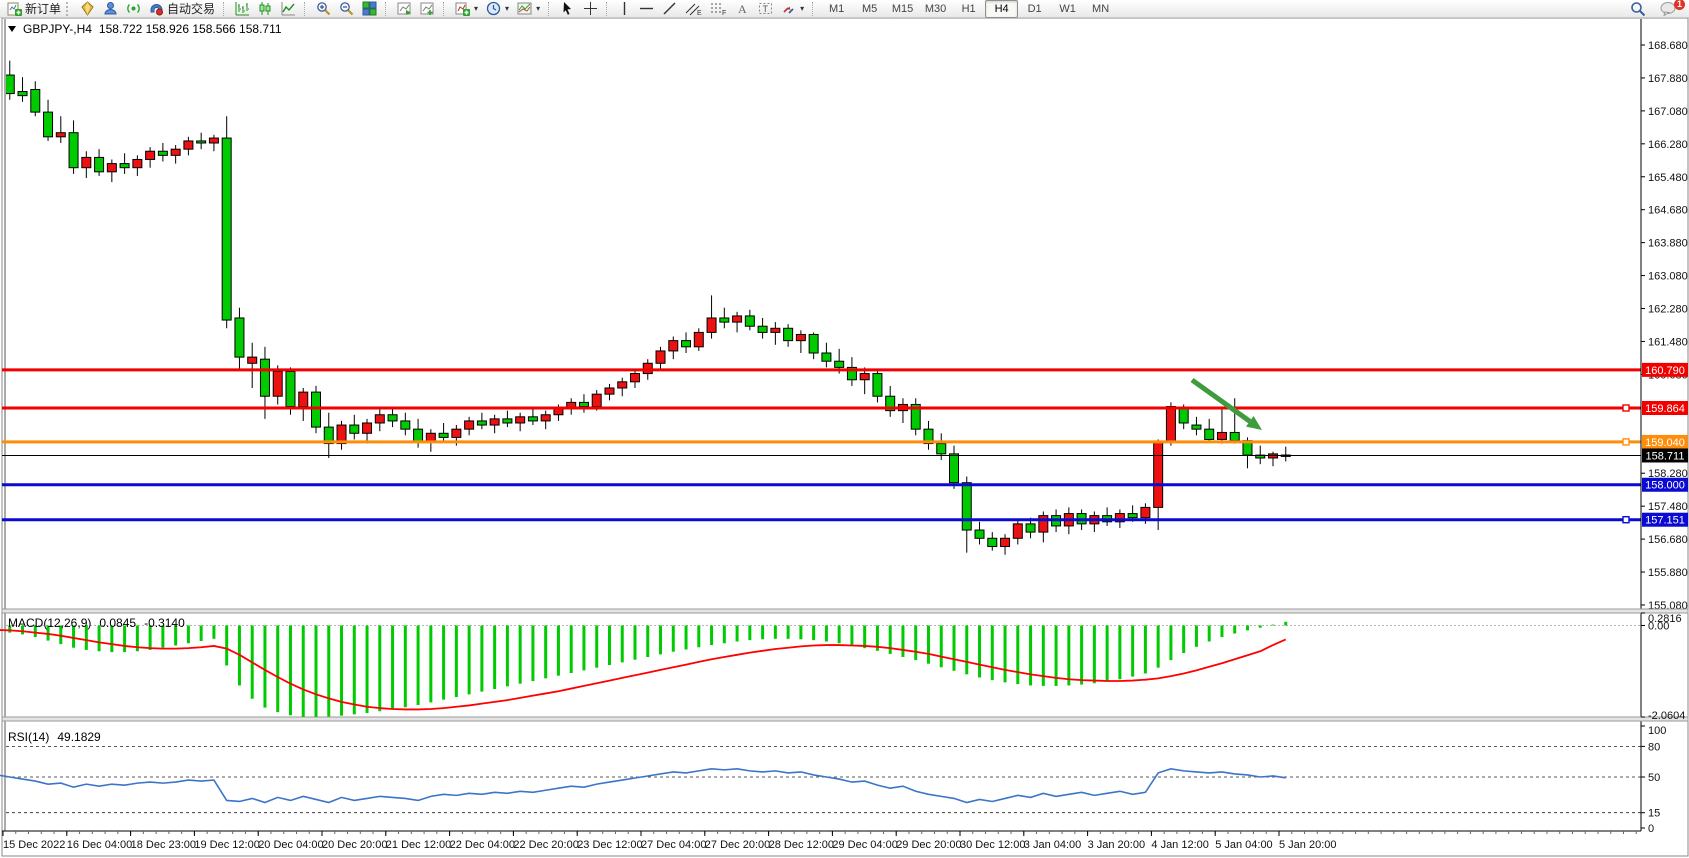  I want to click on fibonacci-icon: F, so click(718, 9).